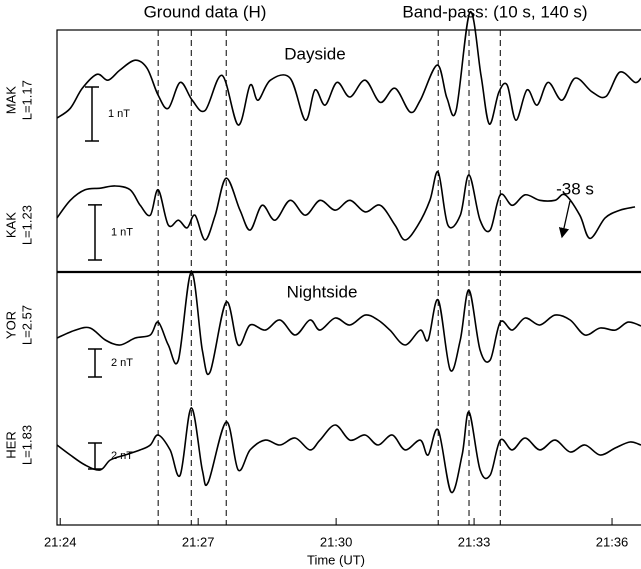 The height and width of the screenshot is (569, 641). Describe the element at coordinates (564, 219) in the screenshot. I see `annotation-arrow` at that location.